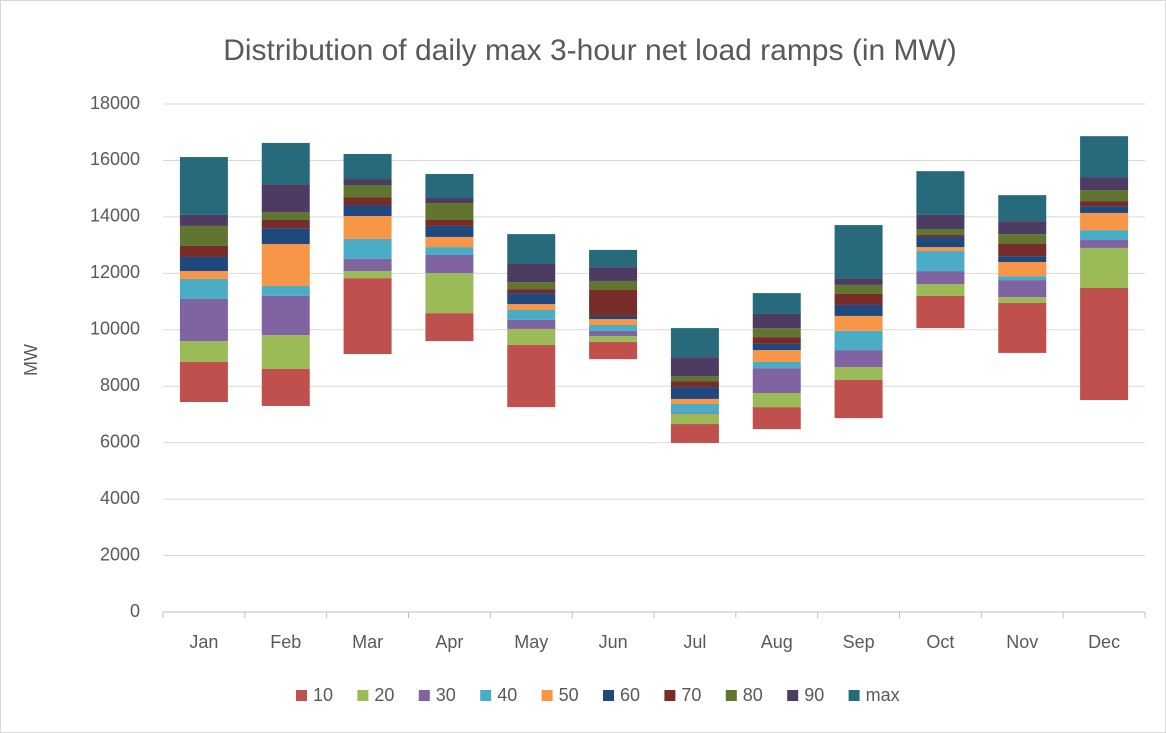  I want to click on y-tick-label: 0, so click(135, 611).